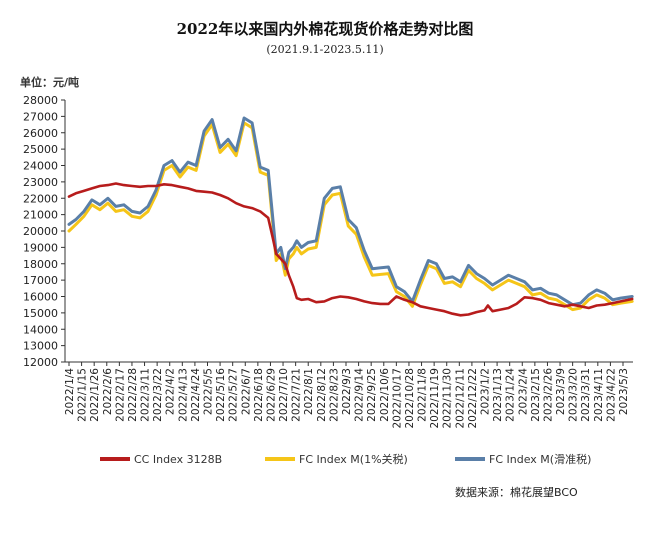  Describe the element at coordinates (423, 395) in the screenshot. I see `x-tick-label: 2022/11/8` at that location.